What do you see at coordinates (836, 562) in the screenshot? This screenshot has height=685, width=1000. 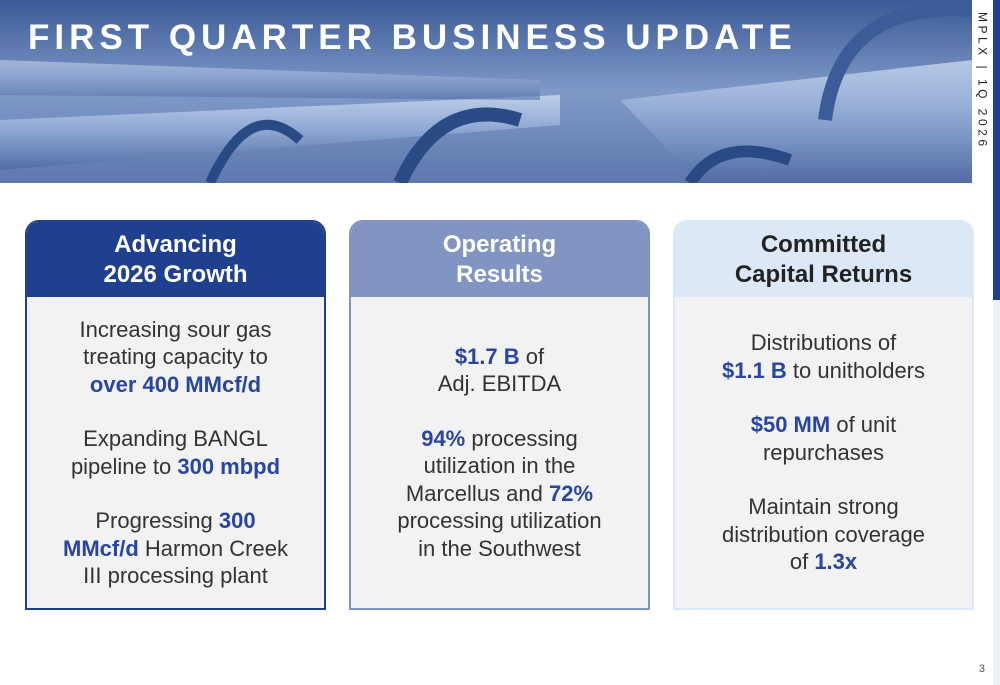 I see `highlight-run: 1.3x` at bounding box center [836, 562].